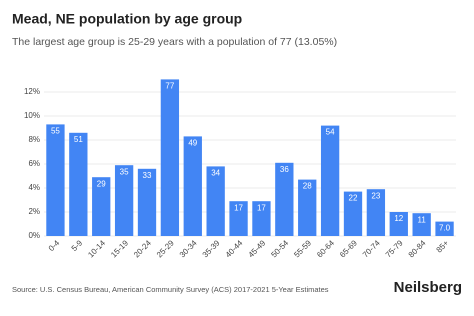  Describe the element at coordinates (101, 183) in the screenshot. I see `bar-count-label: 29` at that location.